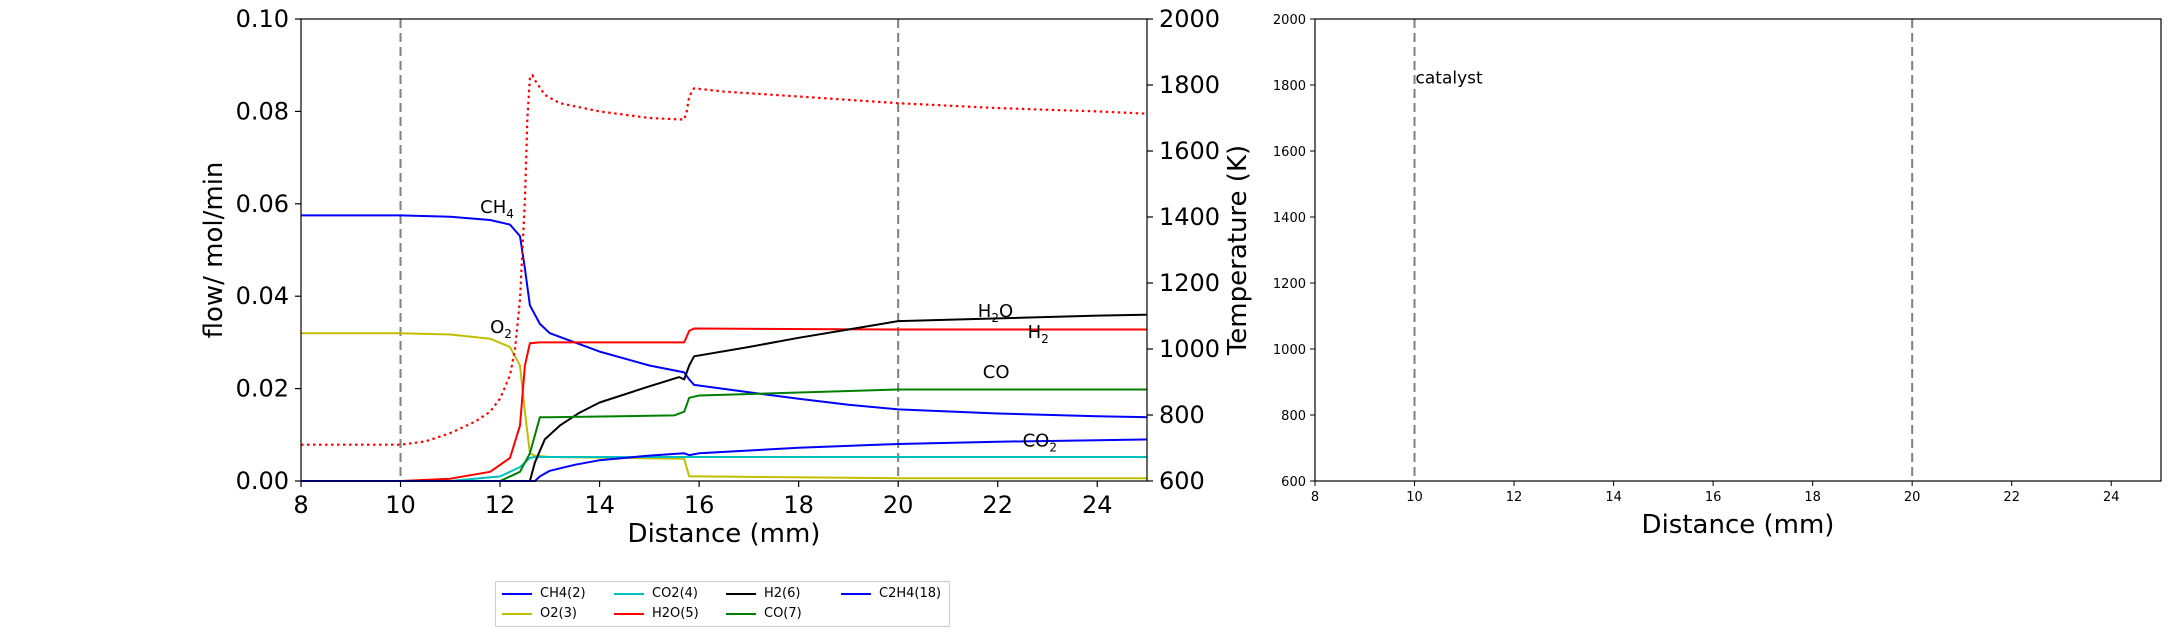 This screenshot has width=2173, height=636. I want to click on legend-label: O2(3), so click(558, 613).